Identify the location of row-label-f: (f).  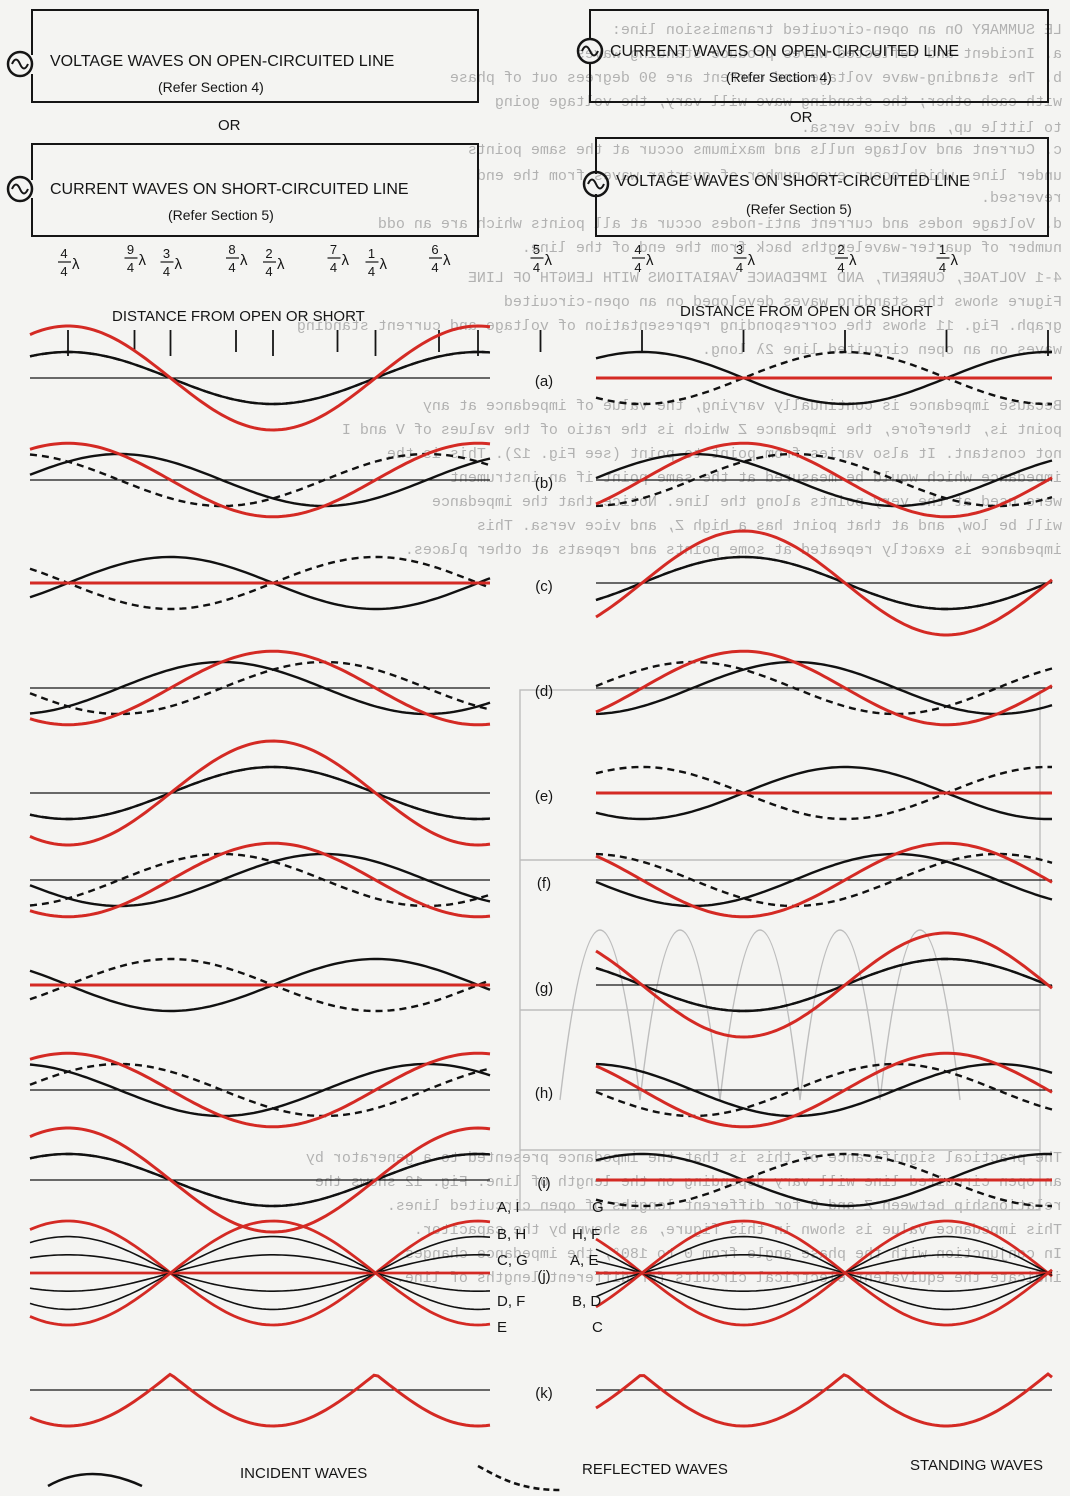
(544, 883).